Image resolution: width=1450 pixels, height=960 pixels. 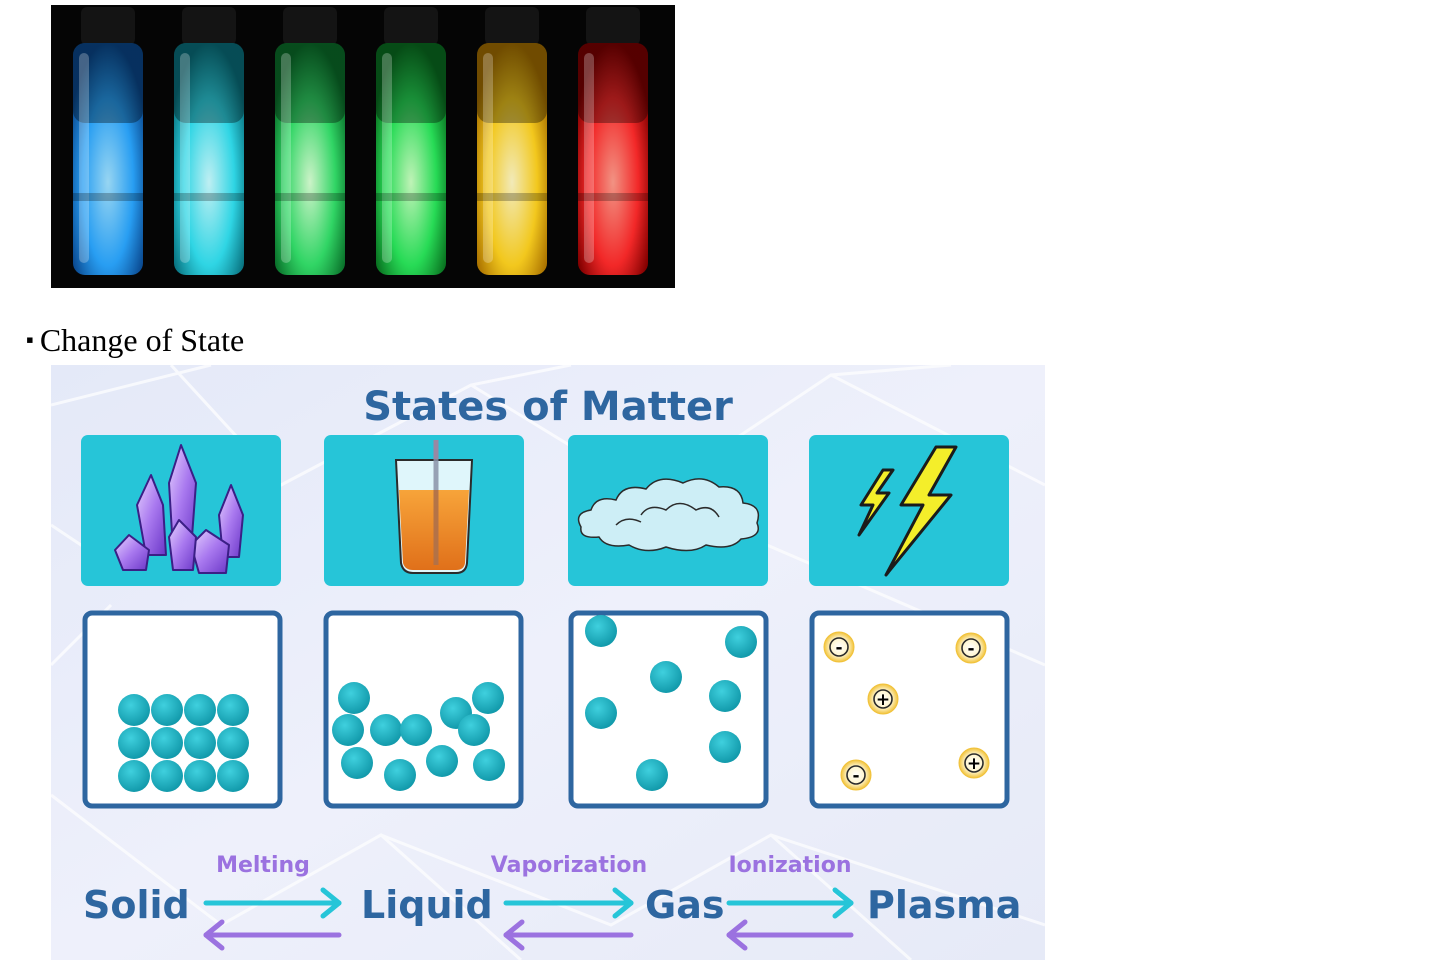 I want to click on state-tile-gas, so click(x=668, y=510).